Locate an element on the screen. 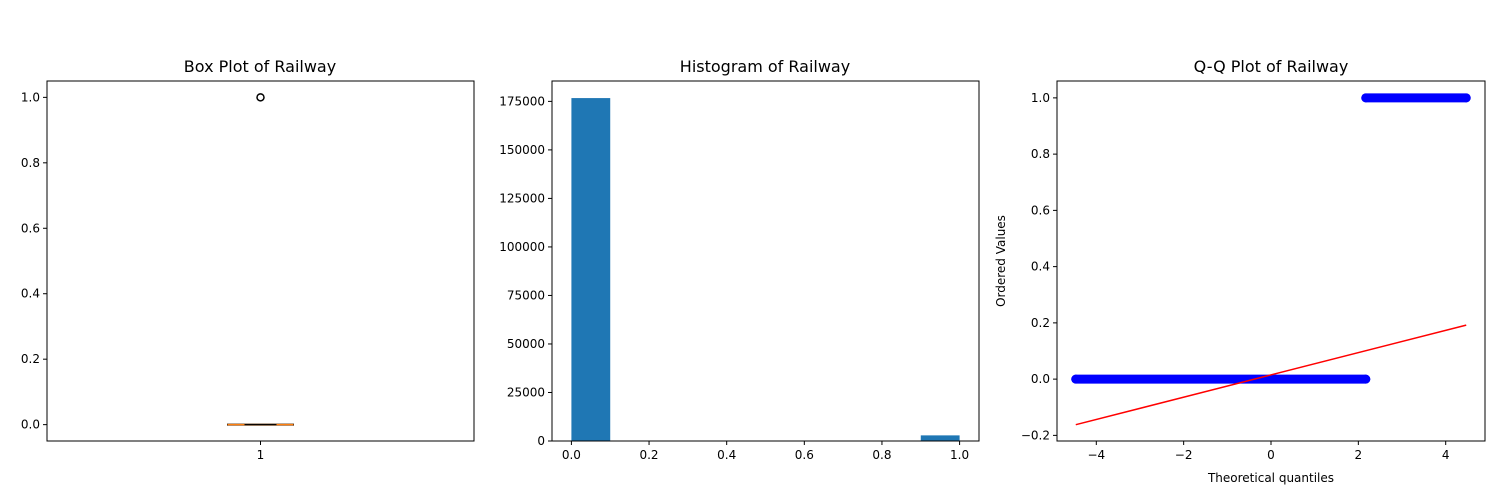  x-tick-label: −4 is located at coordinates (1096, 455).